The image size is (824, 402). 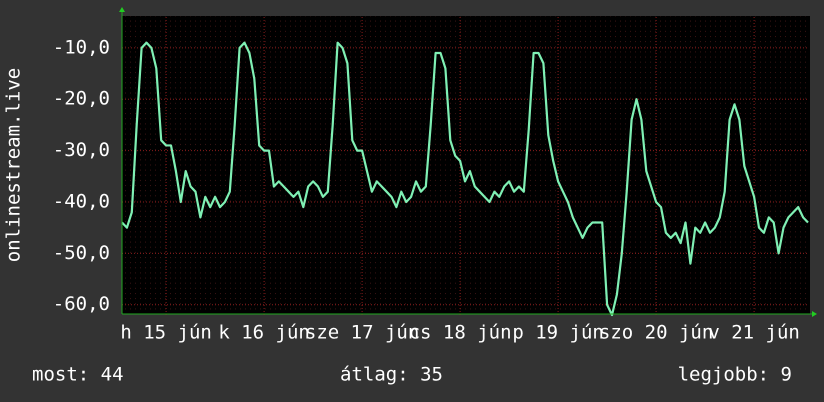 What do you see at coordinates (656, 333) in the screenshot?
I see `x-tick-label: szo 20 jún` at bounding box center [656, 333].